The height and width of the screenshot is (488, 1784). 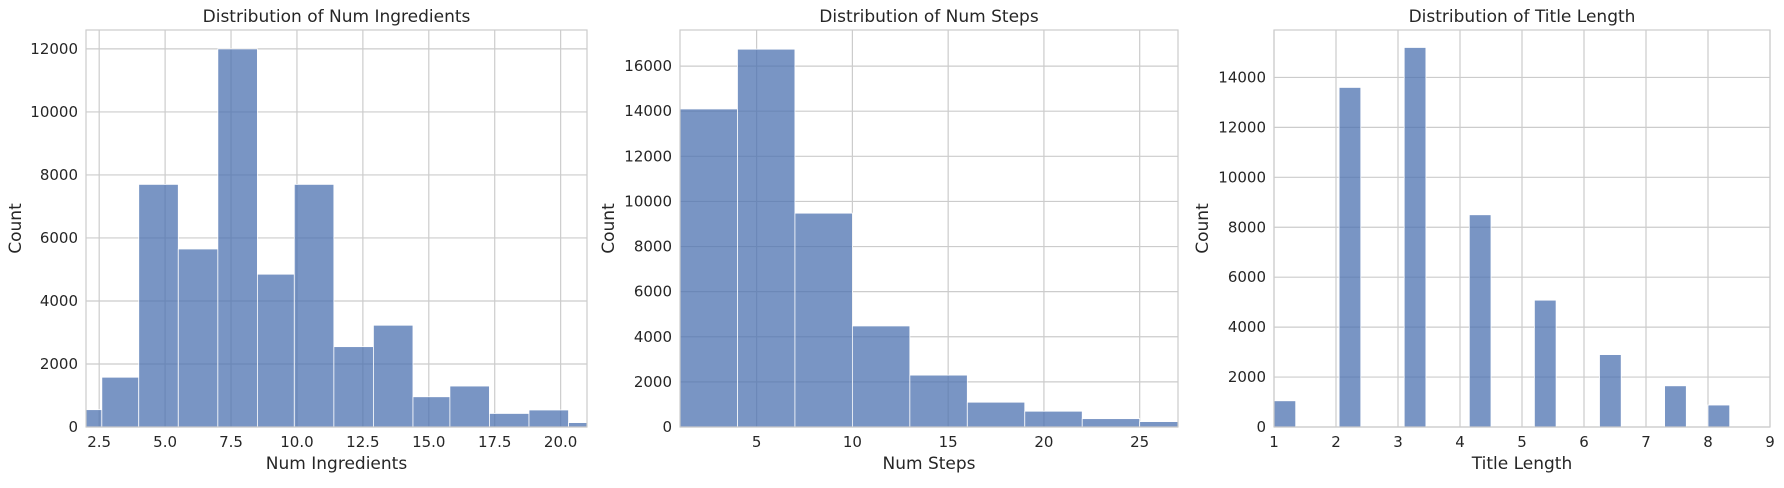 I want to click on x-tick-label: 15.0, so click(x=428, y=442).